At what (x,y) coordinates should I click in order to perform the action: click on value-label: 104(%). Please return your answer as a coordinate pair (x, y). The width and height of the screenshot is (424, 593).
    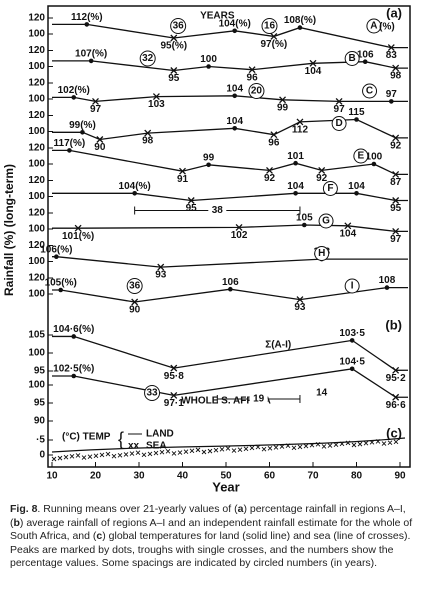
    Looking at the image, I should click on (235, 23).